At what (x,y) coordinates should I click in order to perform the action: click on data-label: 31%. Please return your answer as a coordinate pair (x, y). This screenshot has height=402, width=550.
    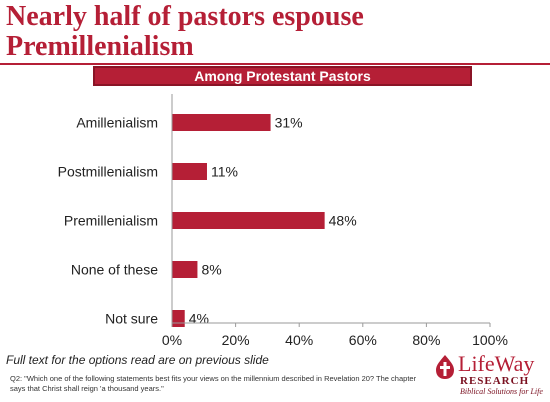
    Looking at the image, I should click on (289, 123).